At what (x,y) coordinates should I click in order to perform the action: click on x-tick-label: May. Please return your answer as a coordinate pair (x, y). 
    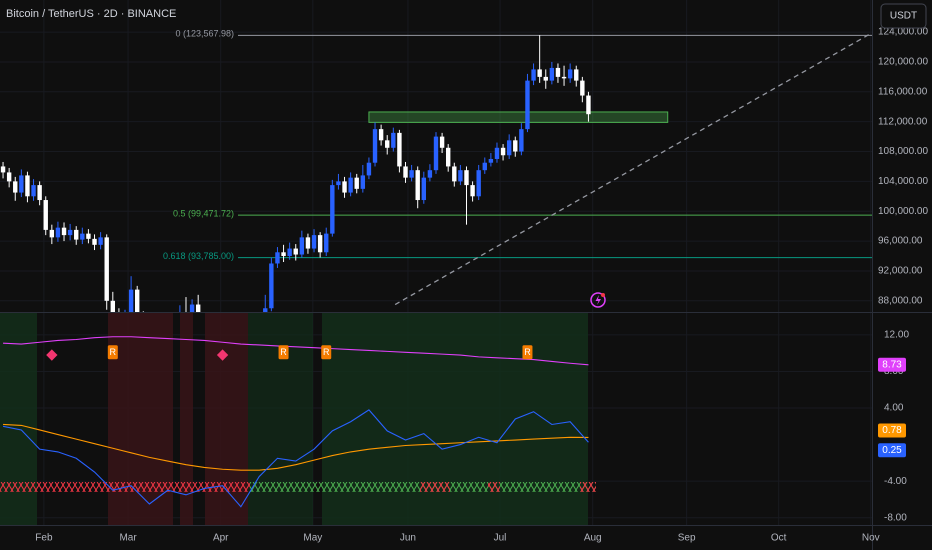
    Looking at the image, I should click on (312, 538).